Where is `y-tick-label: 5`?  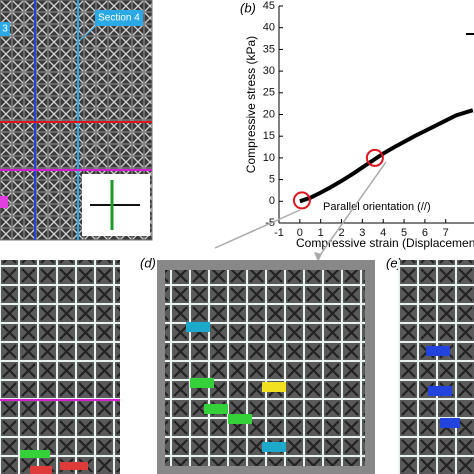
y-tick-label: 5 is located at coordinates (272, 180).